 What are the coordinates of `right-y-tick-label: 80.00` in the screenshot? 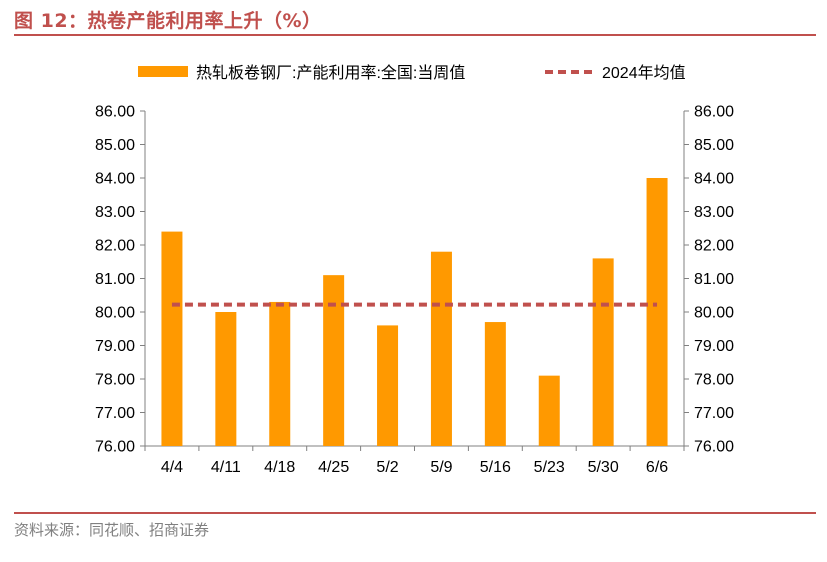 It's located at (714, 313).